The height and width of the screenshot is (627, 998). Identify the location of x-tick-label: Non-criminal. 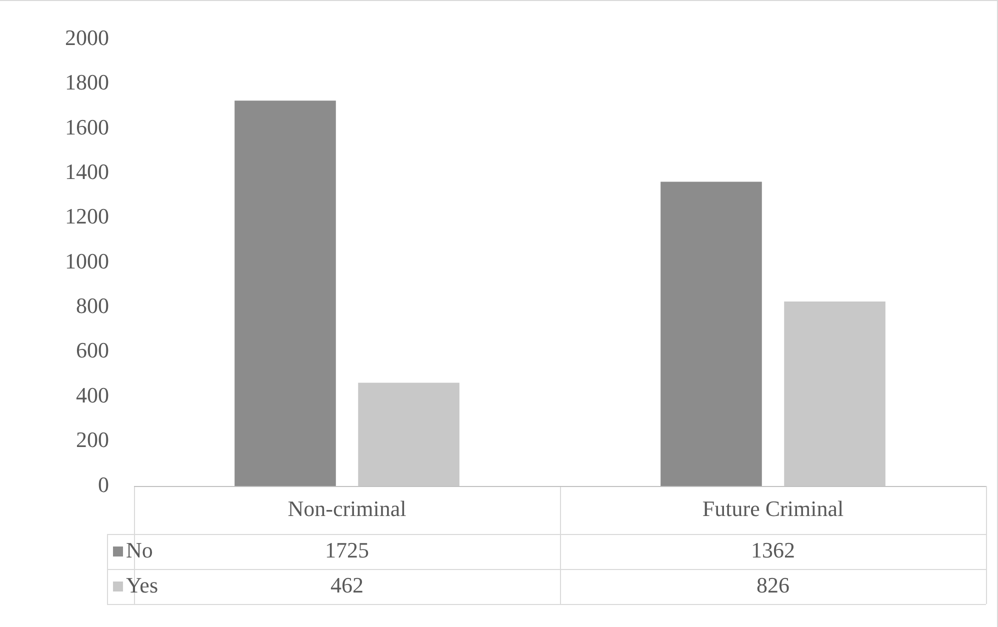
(347, 508).